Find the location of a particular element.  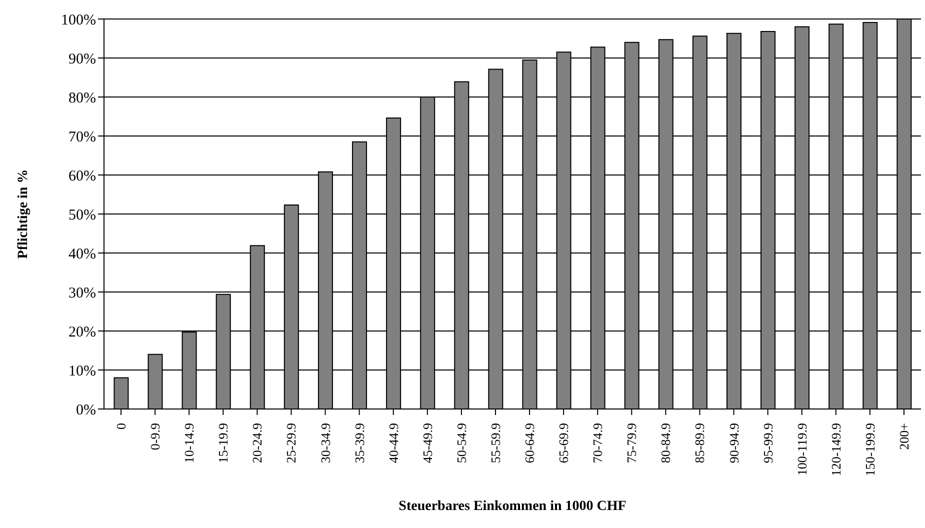

x-tick-label: 55-59.9 is located at coordinates (495, 443).